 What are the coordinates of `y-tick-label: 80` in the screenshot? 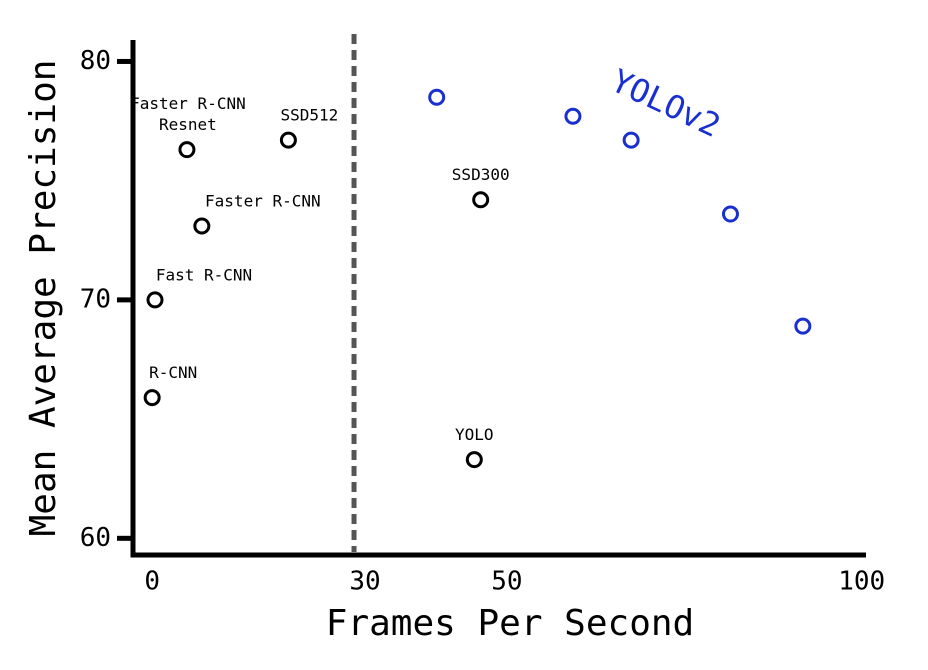 It's located at (95, 61).